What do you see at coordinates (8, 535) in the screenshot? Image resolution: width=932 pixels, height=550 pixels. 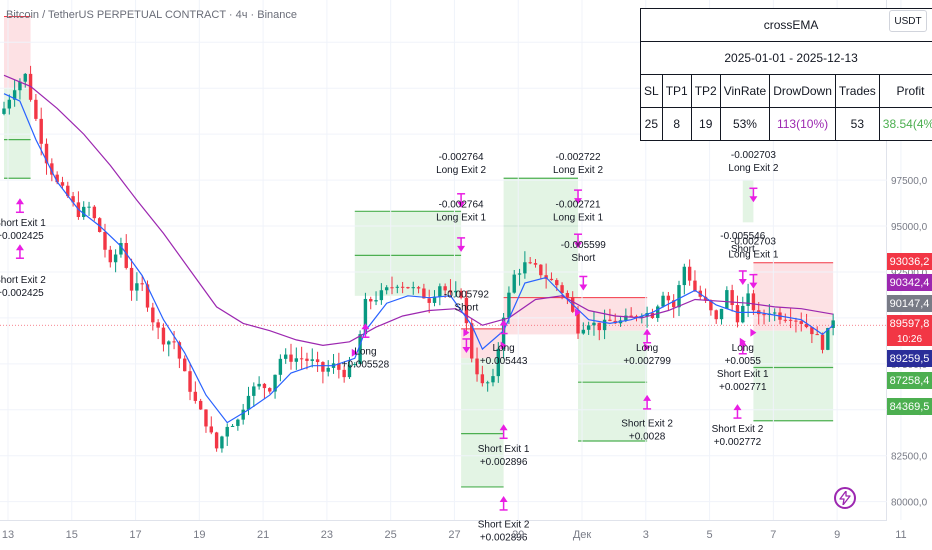 I see `time-tick-label: 13` at bounding box center [8, 535].